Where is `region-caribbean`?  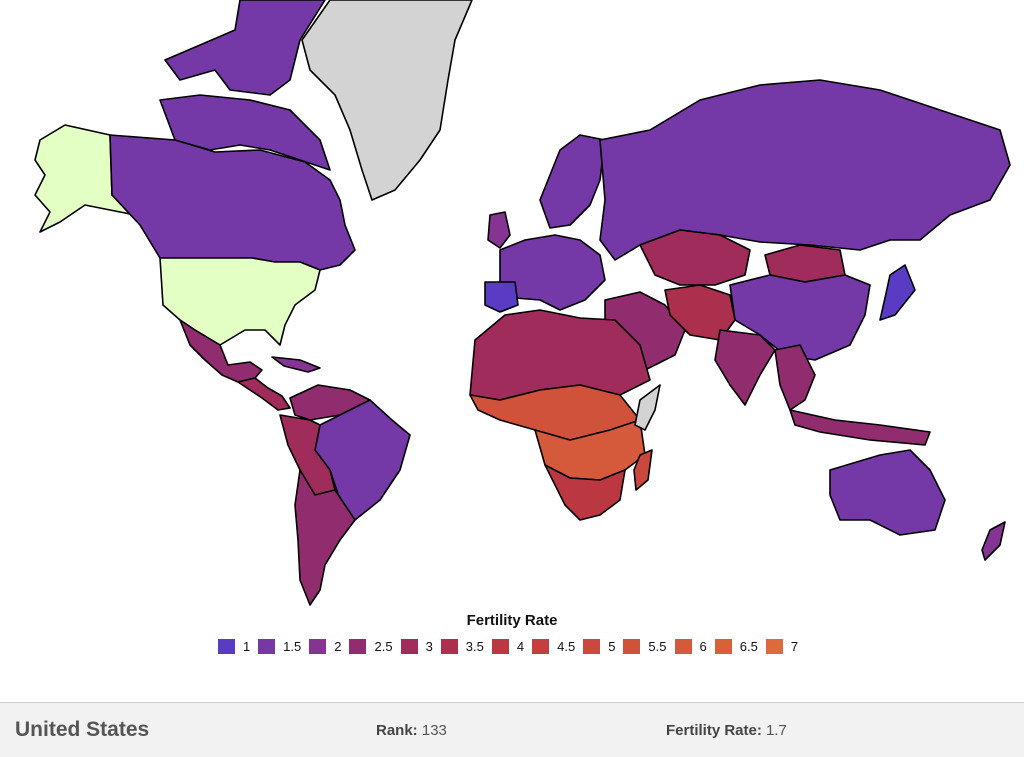 region-caribbean is located at coordinates (296, 364).